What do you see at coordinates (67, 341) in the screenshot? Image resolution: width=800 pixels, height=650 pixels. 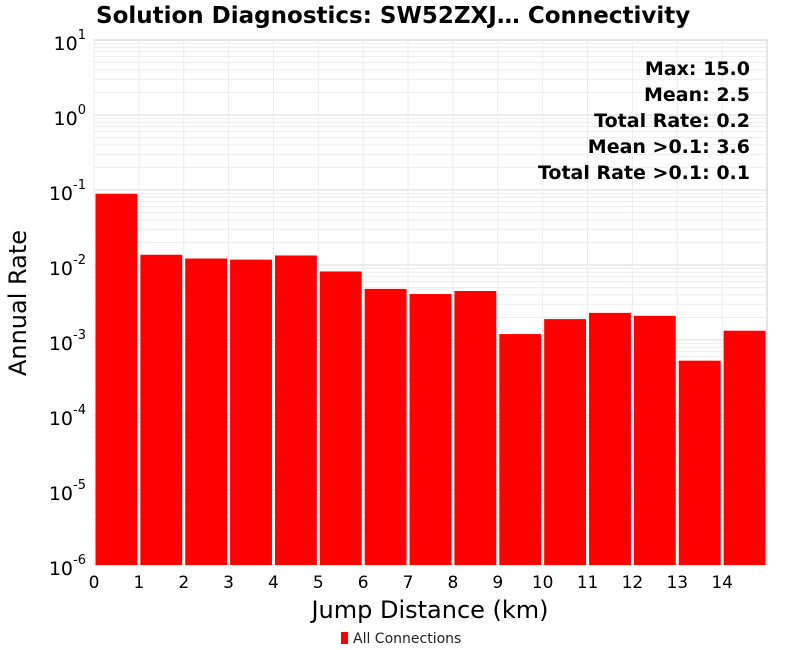 I see `y-tick-label: 10⁻³` at bounding box center [67, 341].